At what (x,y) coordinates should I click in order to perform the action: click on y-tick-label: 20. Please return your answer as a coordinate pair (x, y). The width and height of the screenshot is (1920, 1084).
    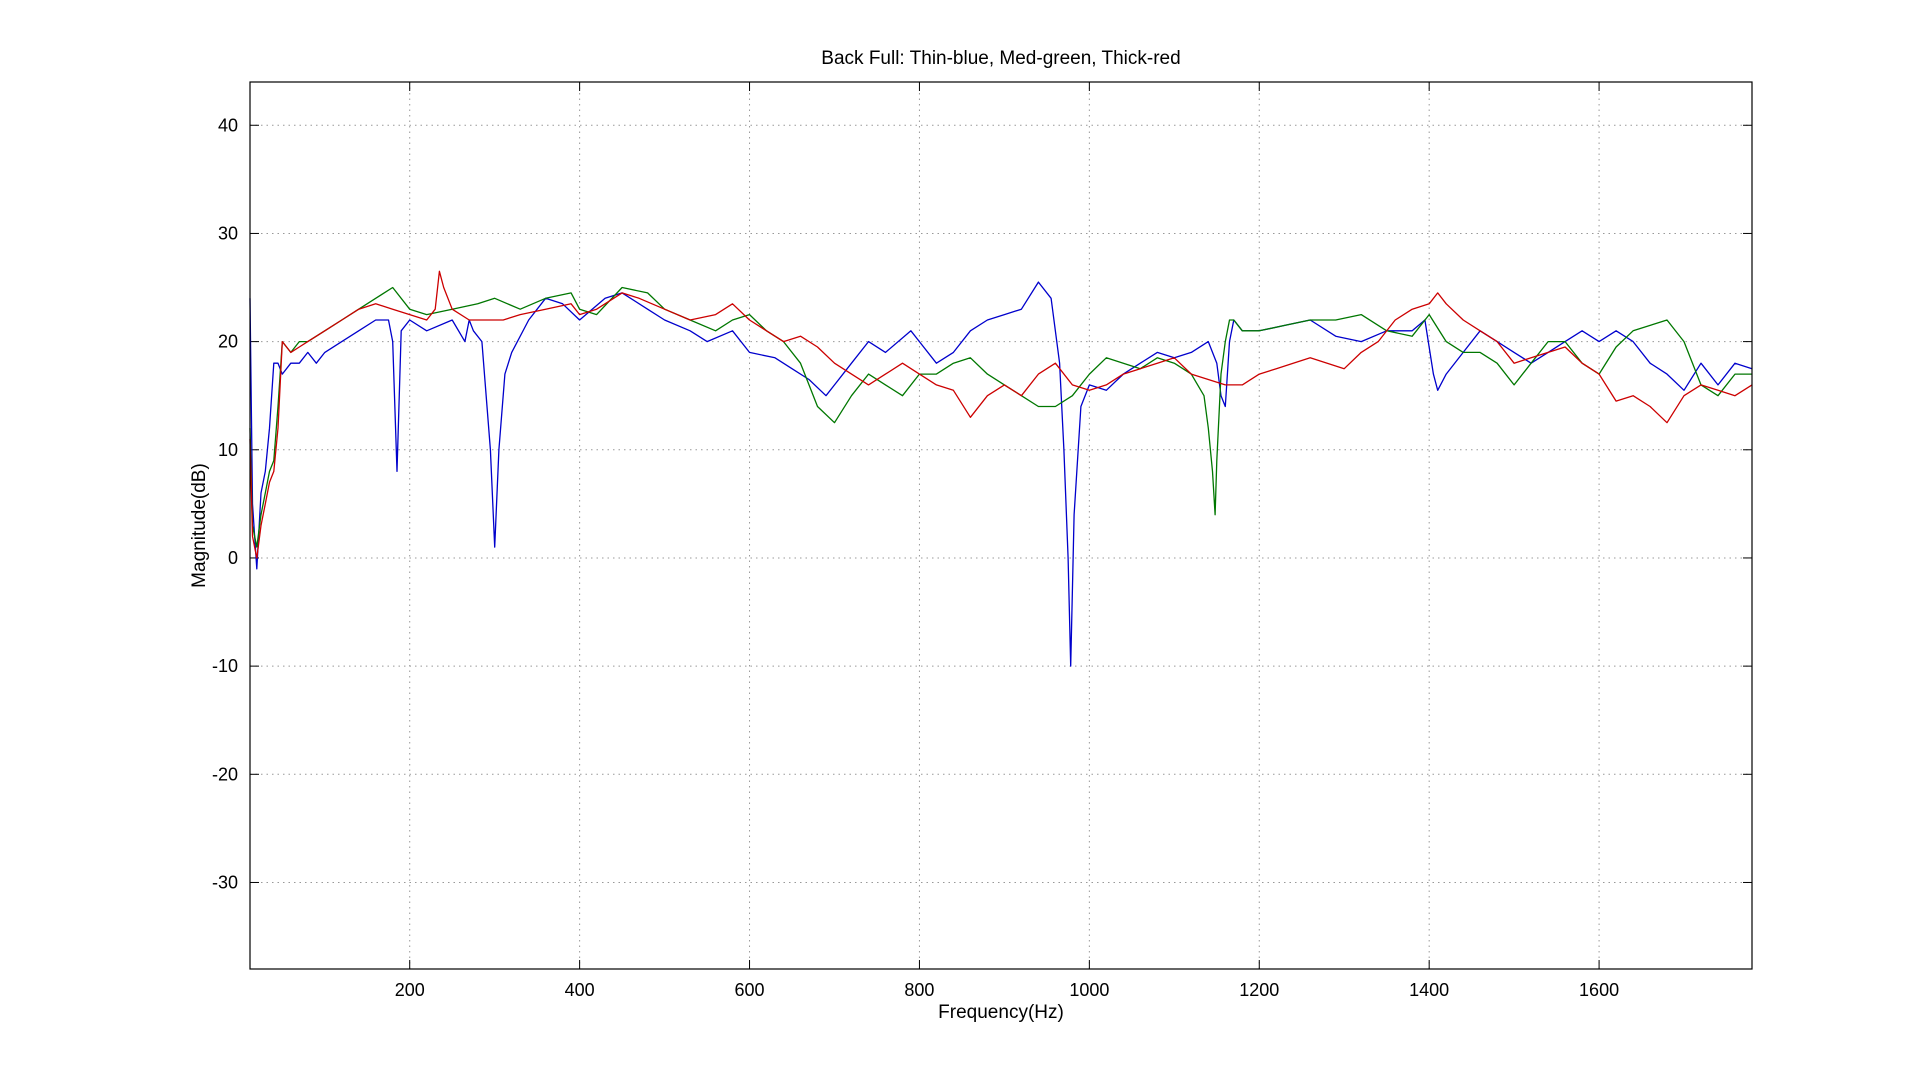
    Looking at the image, I should click on (228, 342).